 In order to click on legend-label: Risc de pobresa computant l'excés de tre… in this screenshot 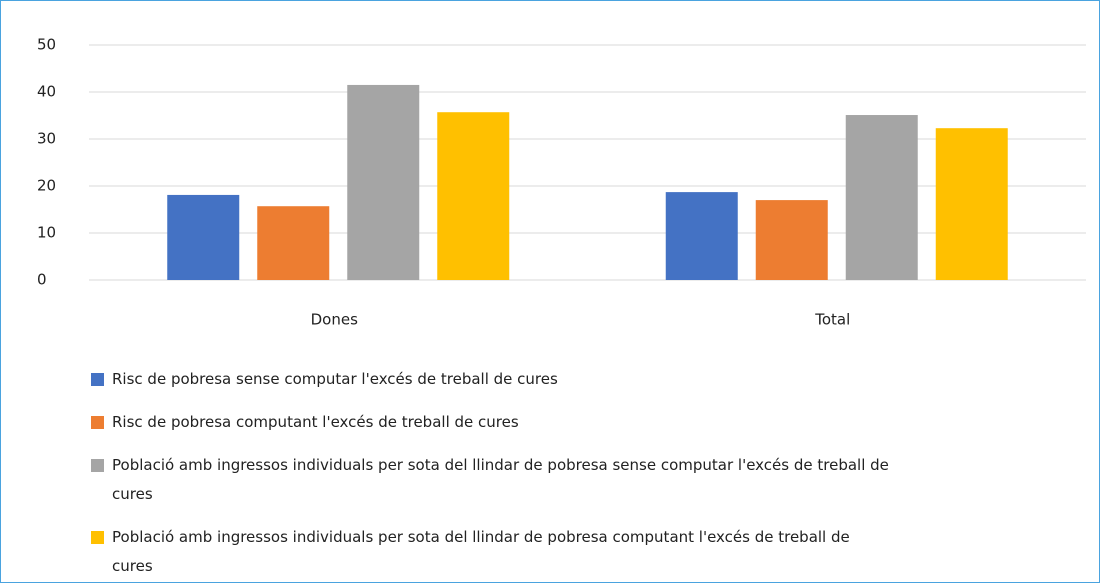, I will do `click(315, 422)`.